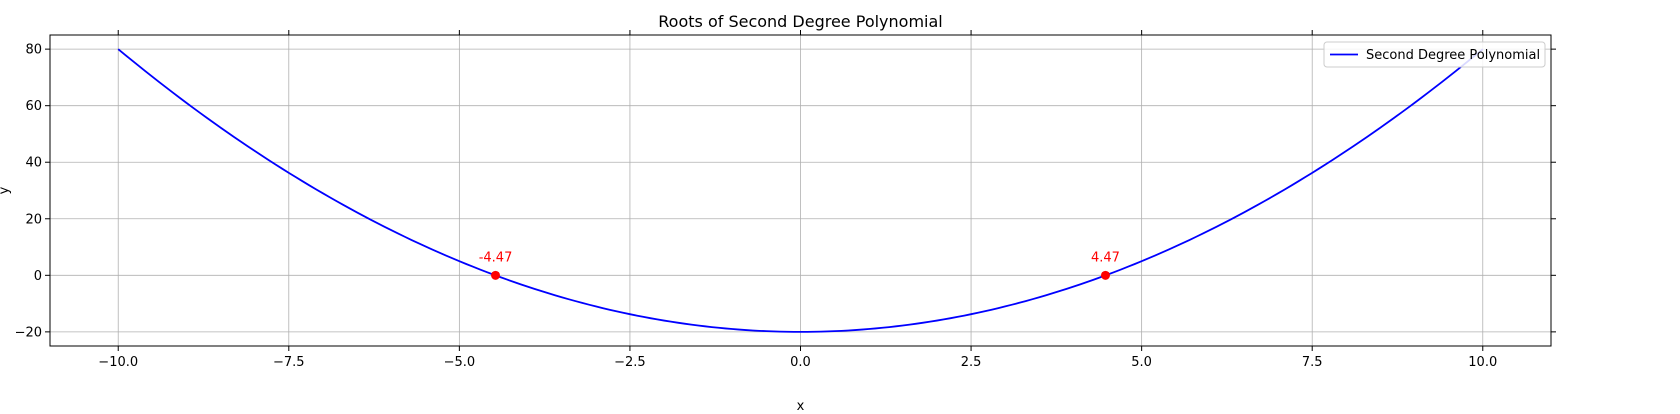  I want to click on x-tick-label: 0.0, so click(800, 362).